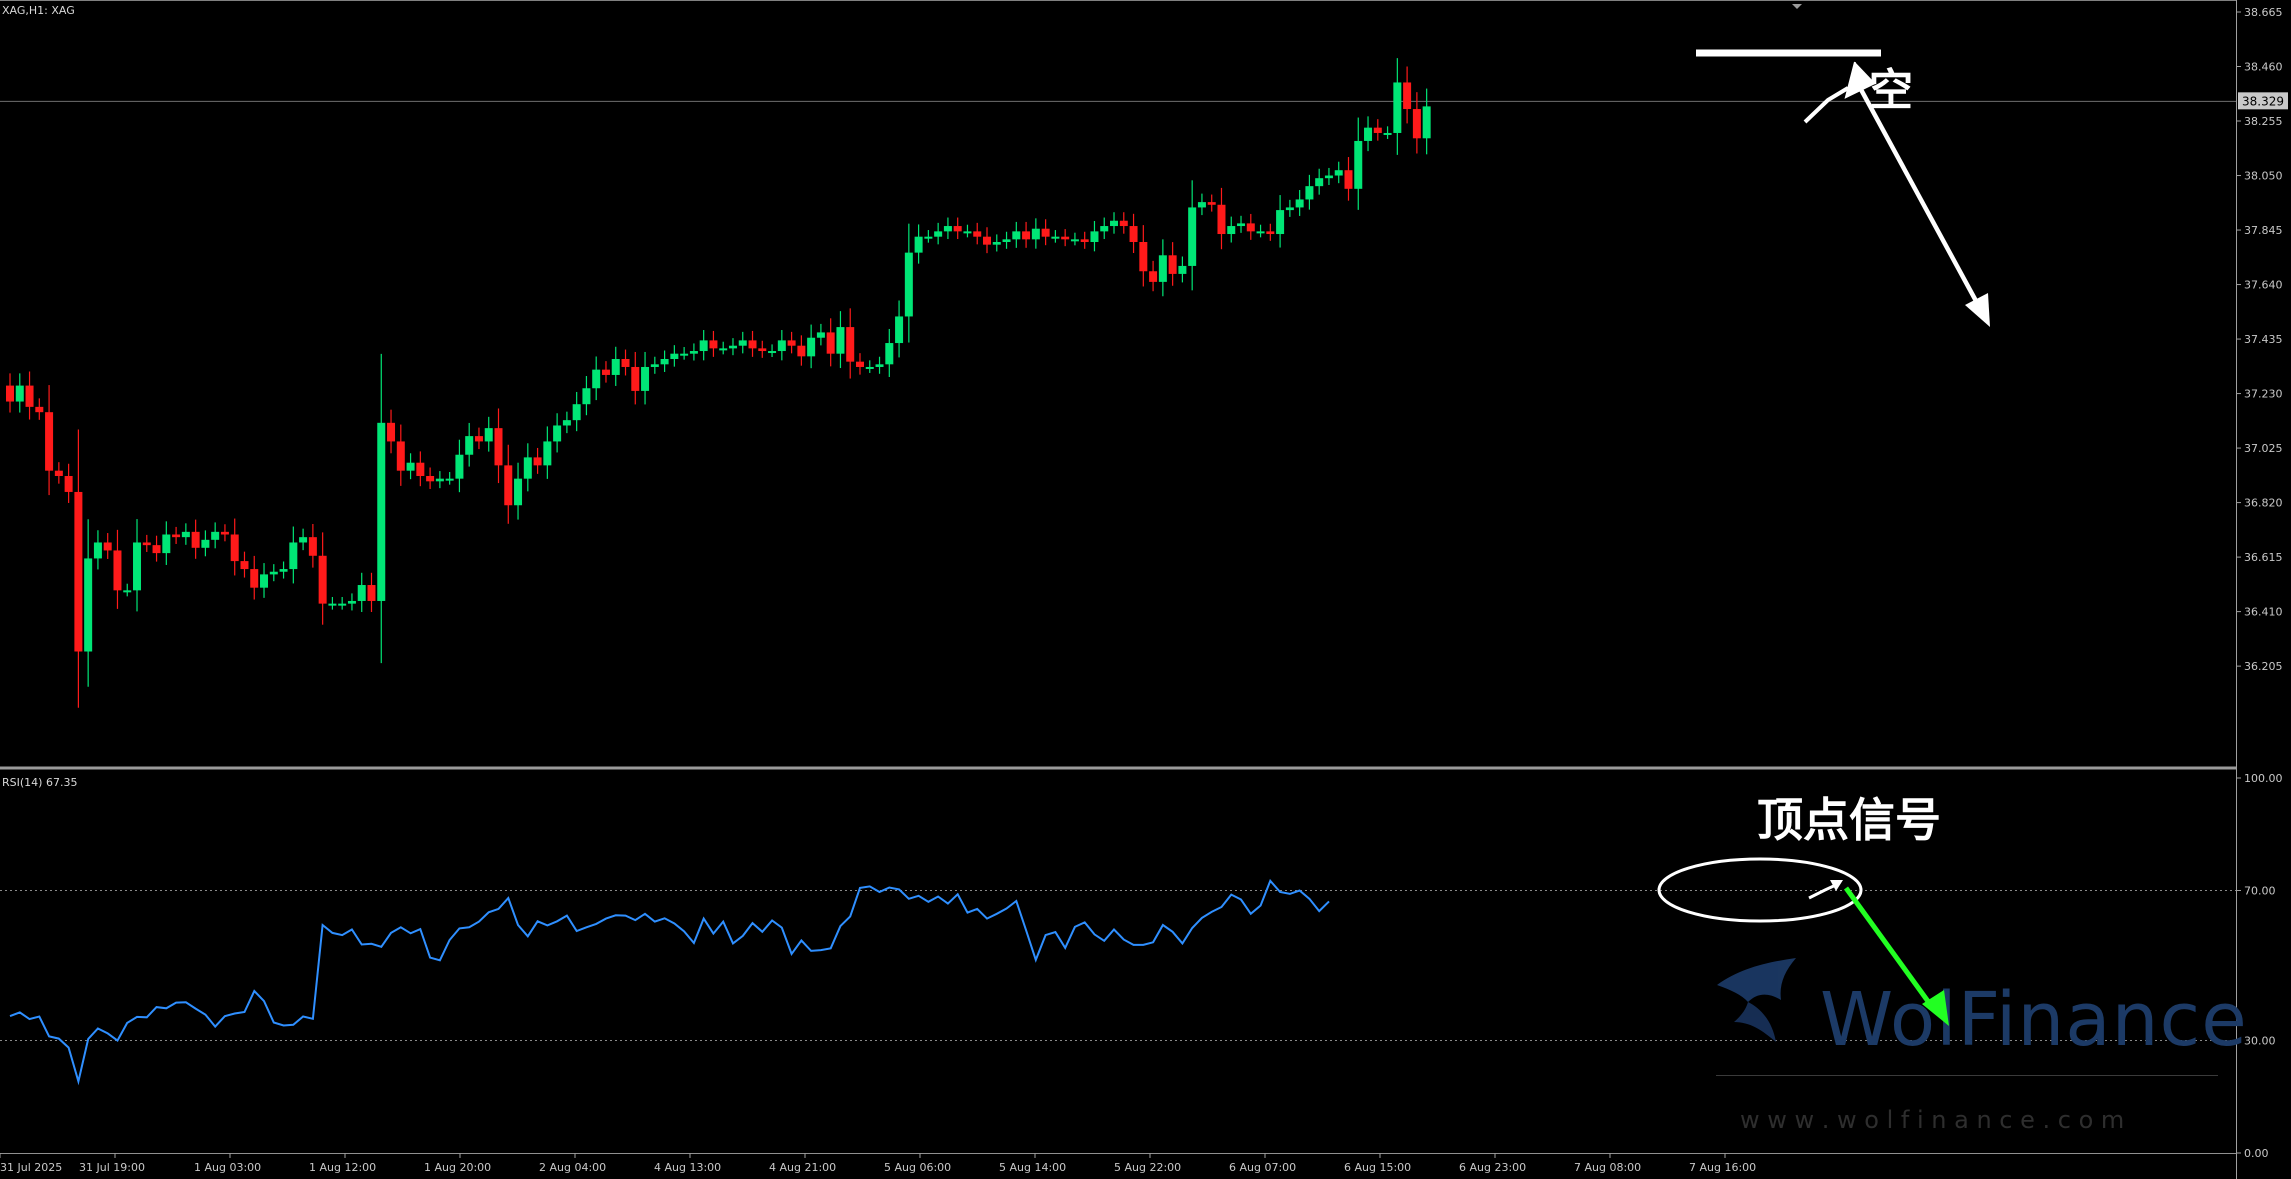 This screenshot has width=2291, height=1179. Describe the element at coordinates (112, 1167) in the screenshot. I see `time-tick-label: 31 Jul 19:00` at that location.